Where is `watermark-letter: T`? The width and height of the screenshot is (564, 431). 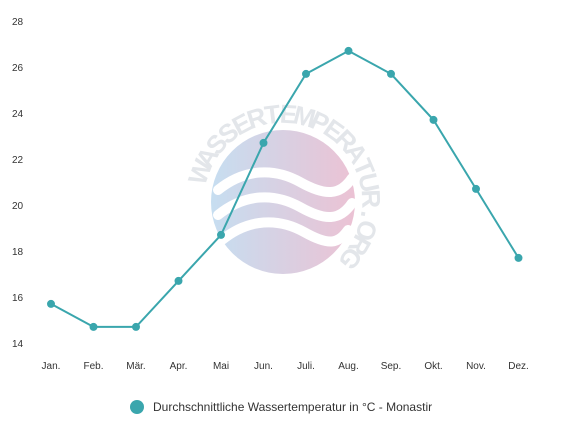 watermark-letter: T is located at coordinates (272, 115).